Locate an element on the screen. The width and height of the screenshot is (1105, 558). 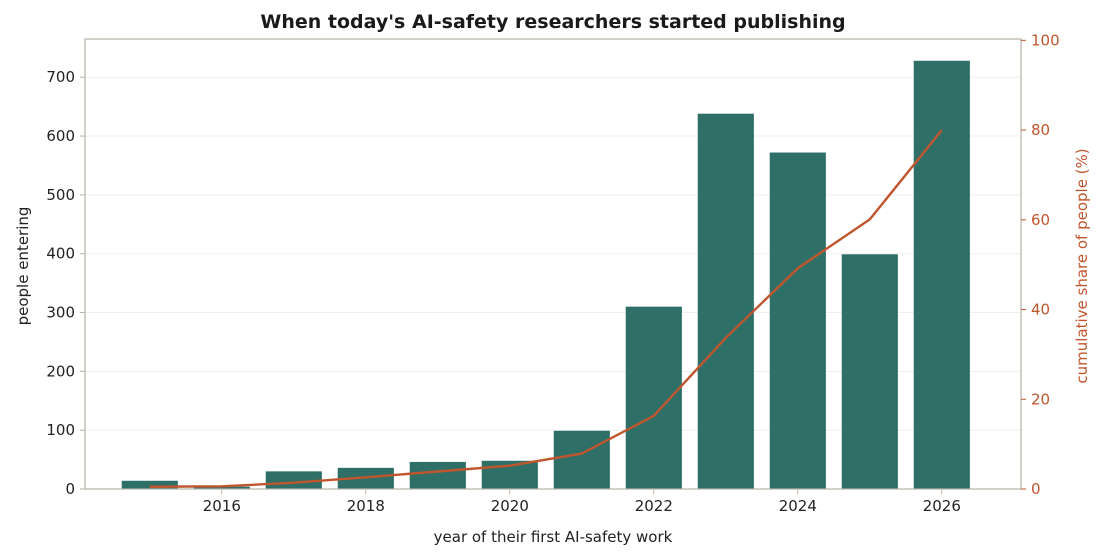
x-axis-label: year of their first AI-safety work is located at coordinates (553, 537).